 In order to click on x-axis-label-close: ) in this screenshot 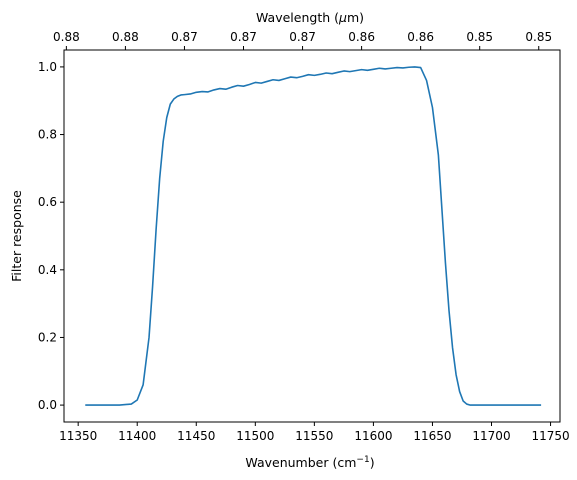, I will do `click(372, 462)`.